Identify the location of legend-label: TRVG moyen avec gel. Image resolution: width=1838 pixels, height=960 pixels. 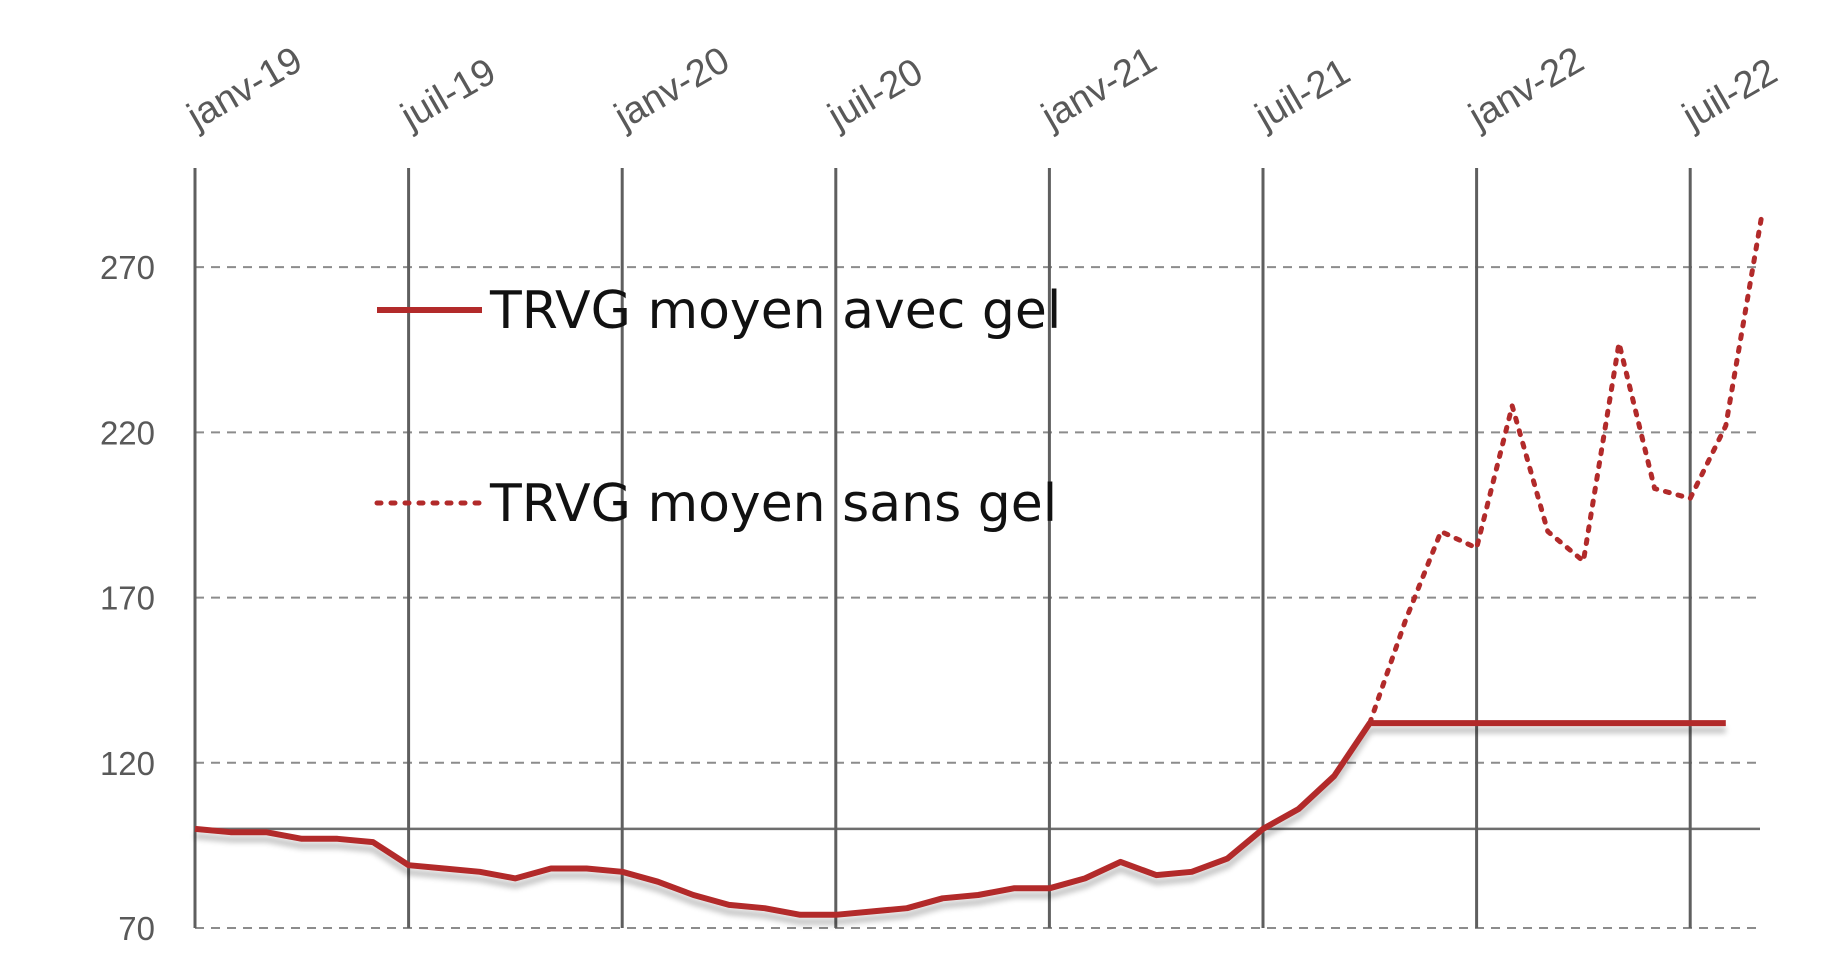
(775, 311).